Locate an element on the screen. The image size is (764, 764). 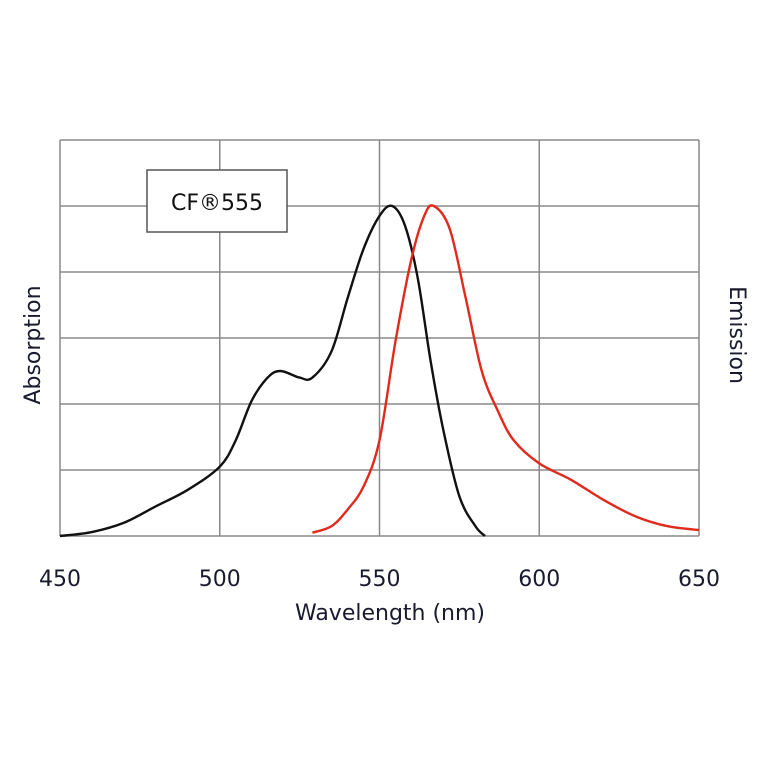
legend-box is located at coordinates (217, 201).